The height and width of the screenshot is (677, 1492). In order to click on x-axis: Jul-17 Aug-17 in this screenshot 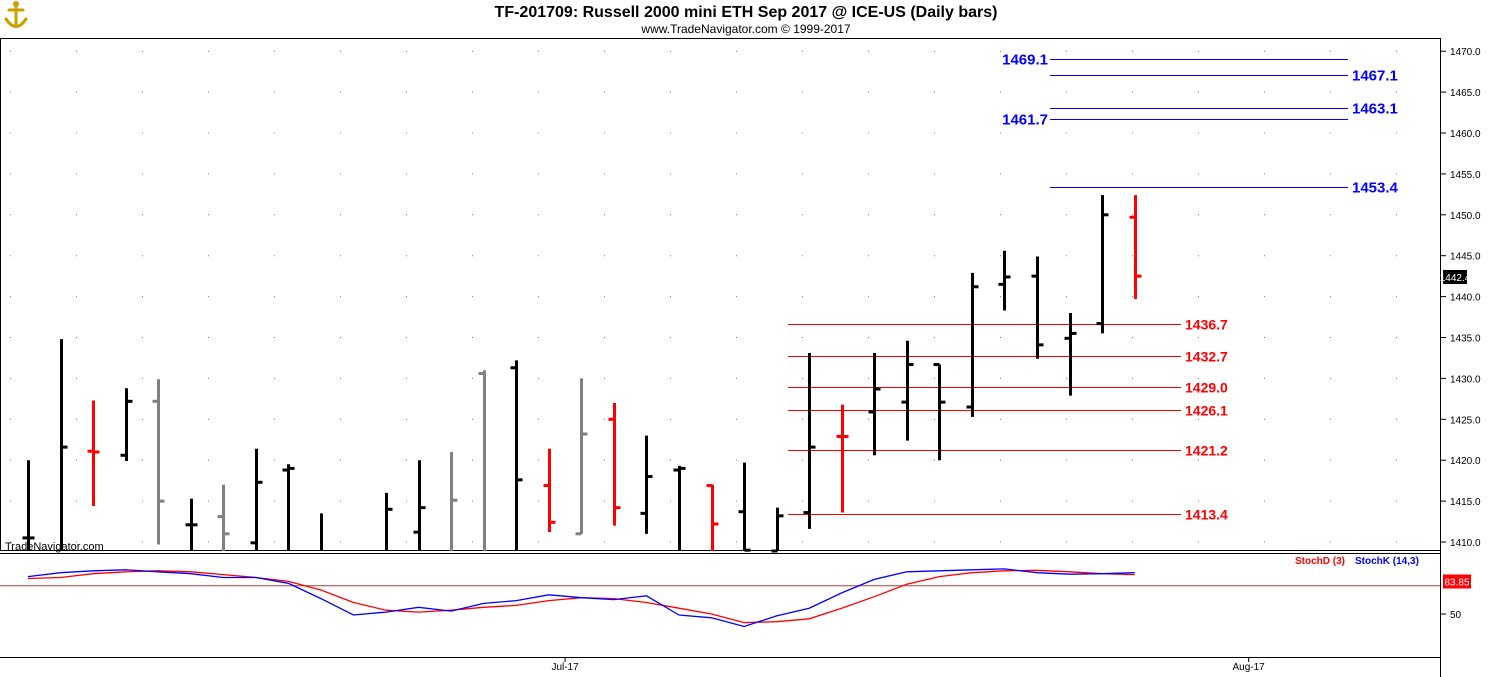, I will do `click(908, 665)`.